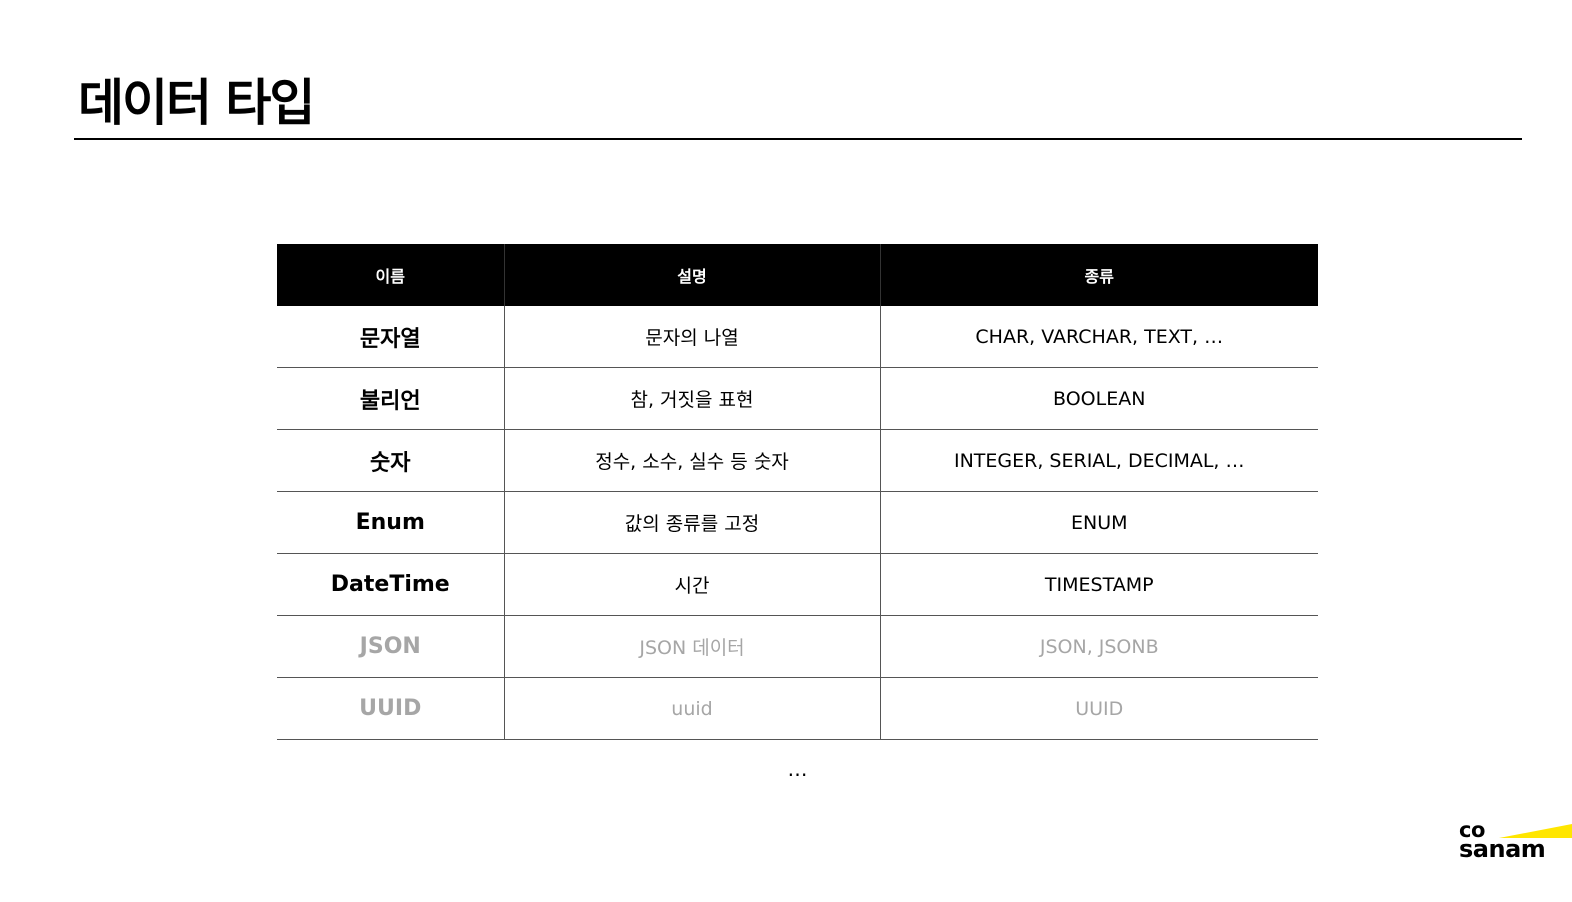 The height and width of the screenshot is (902, 1572). Describe the element at coordinates (1535, 831) in the screenshot. I see `logo-accent-stroke` at that location.